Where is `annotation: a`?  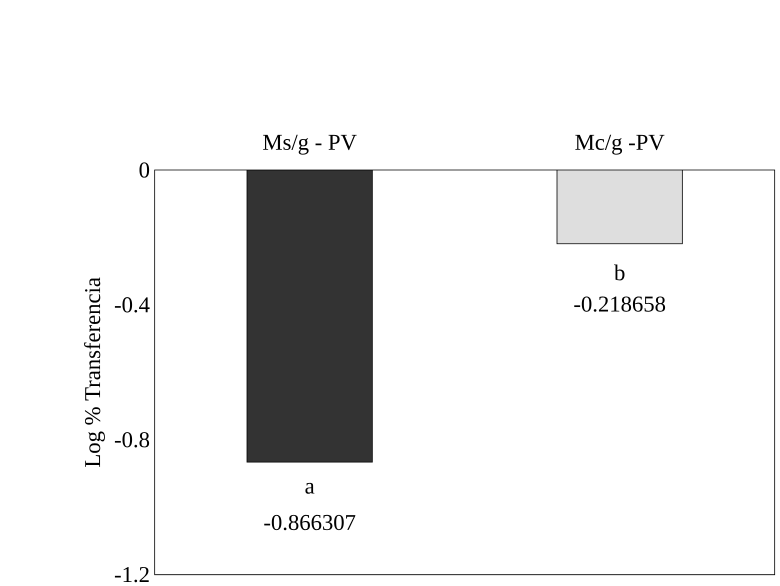
annotation: a is located at coordinates (309, 488).